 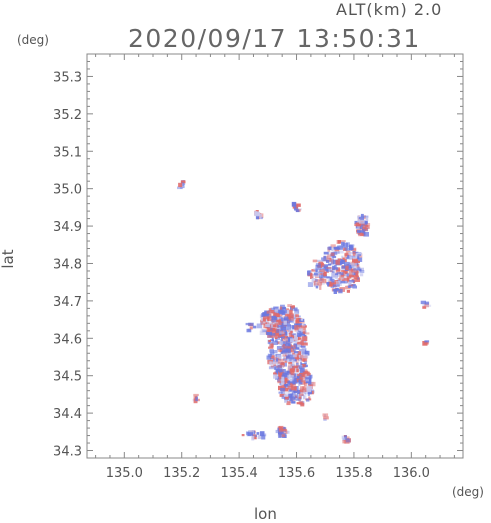 I want to click on y-tick-label: 34.4, so click(x=67, y=414).